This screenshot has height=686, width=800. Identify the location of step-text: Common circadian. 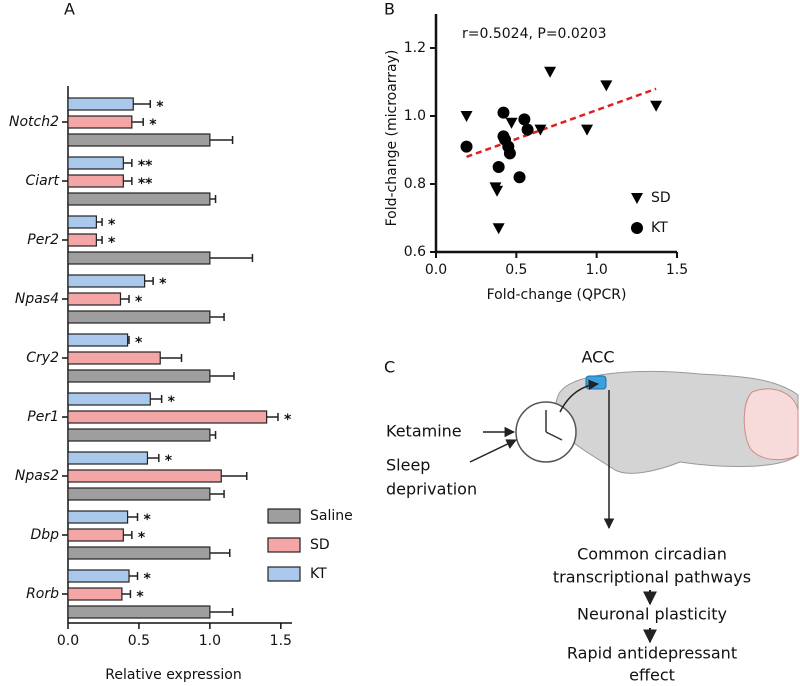
(652, 554).